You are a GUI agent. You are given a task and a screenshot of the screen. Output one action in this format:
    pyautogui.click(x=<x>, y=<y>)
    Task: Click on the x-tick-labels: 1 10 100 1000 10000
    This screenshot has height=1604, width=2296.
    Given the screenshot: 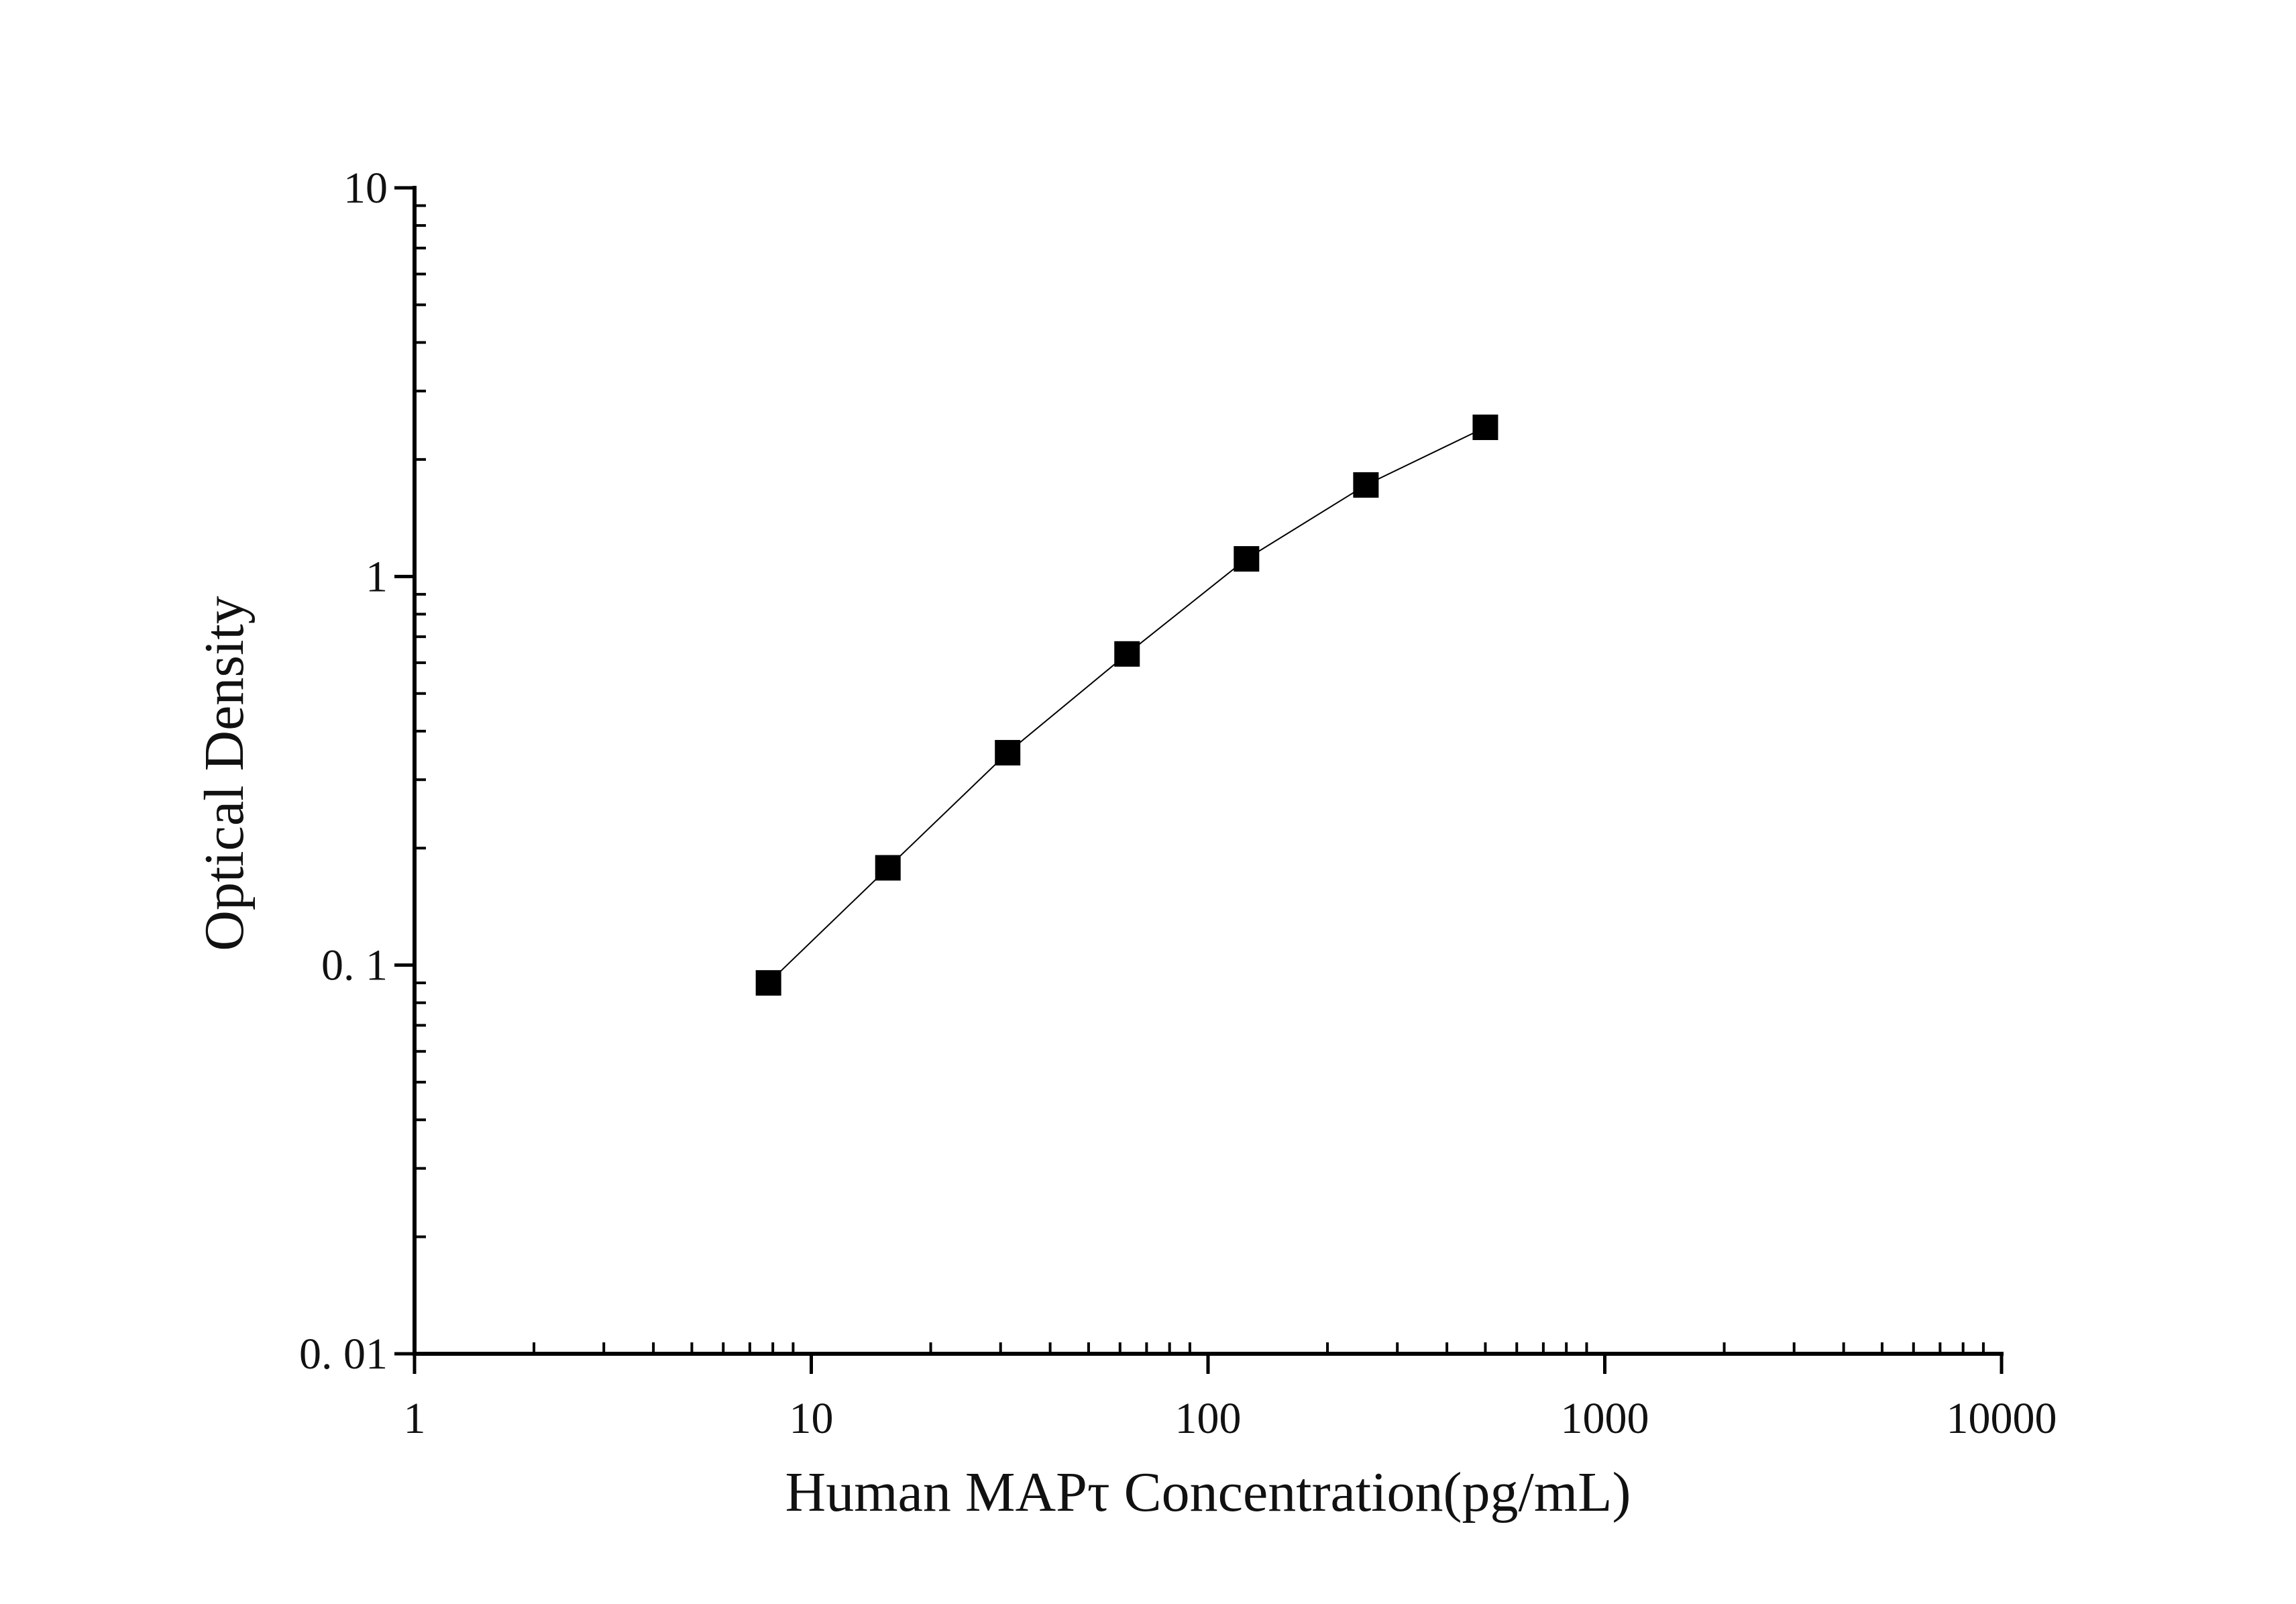 What is the action you would take?
    pyautogui.click(x=1230, y=1419)
    